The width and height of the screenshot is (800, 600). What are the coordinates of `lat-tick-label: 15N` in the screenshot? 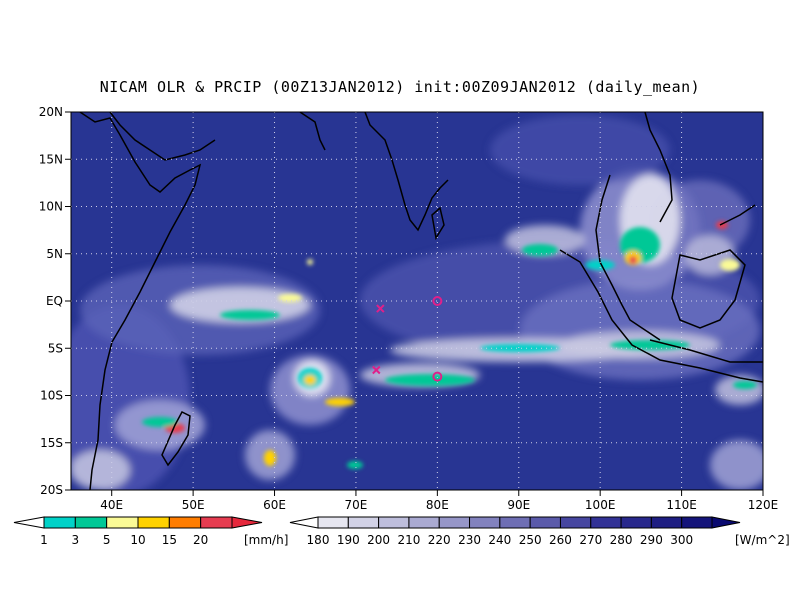 It's located at (51, 159).